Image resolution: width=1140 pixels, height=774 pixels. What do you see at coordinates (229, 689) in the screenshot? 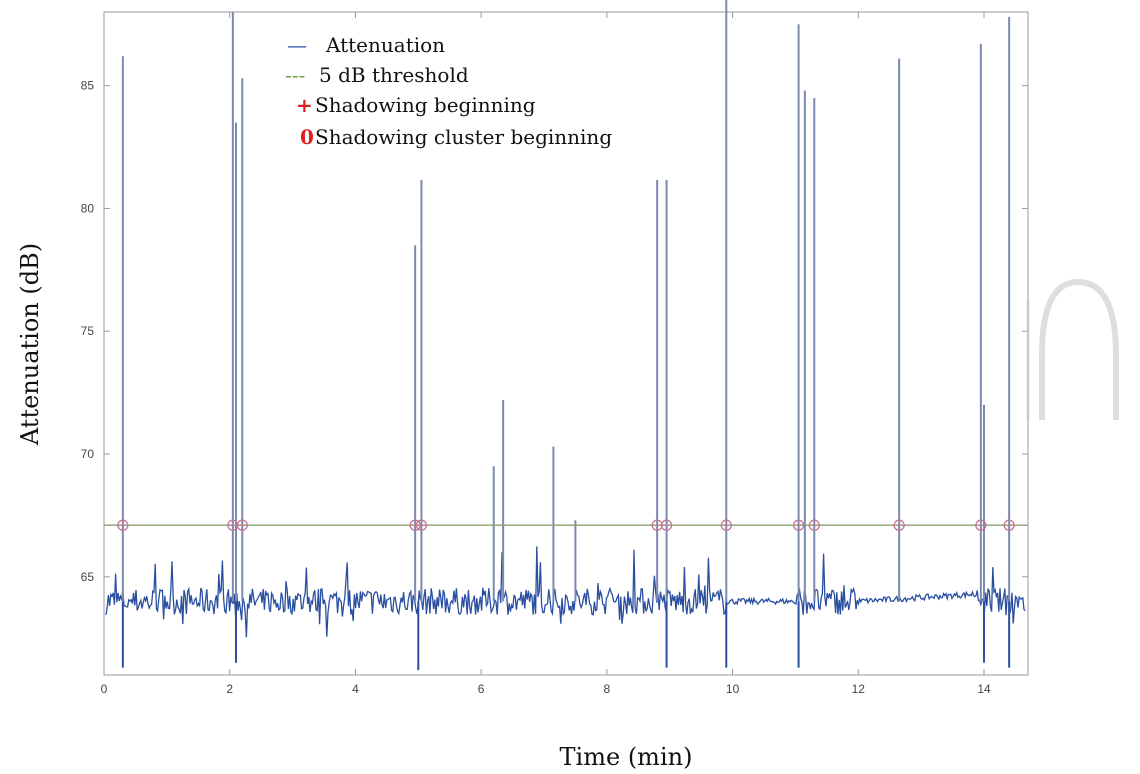
I see `x-tick-label: 2` at bounding box center [229, 689].